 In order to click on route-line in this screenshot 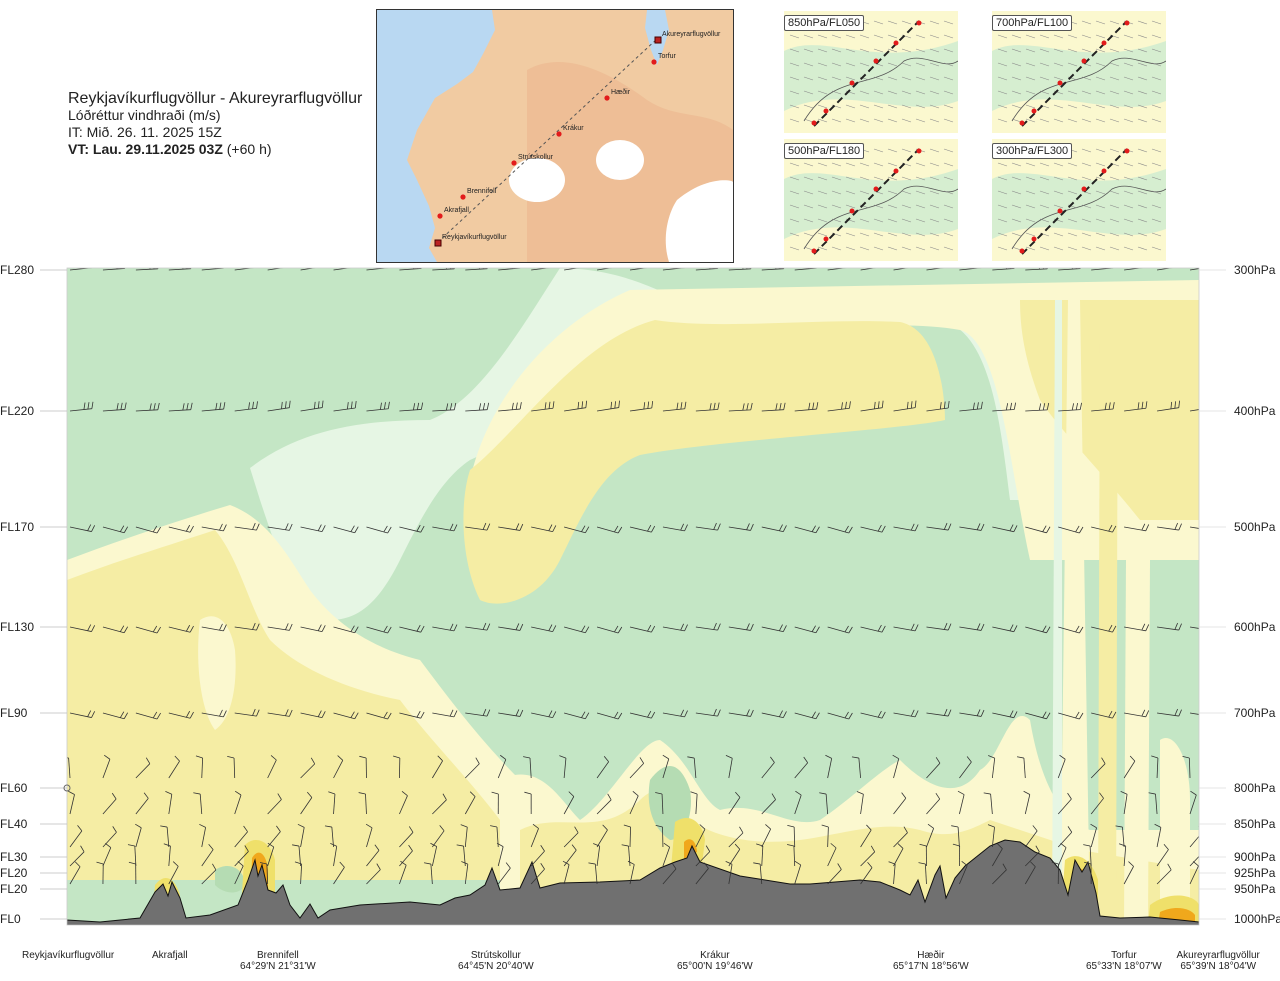, I will do `click(548, 140)`.